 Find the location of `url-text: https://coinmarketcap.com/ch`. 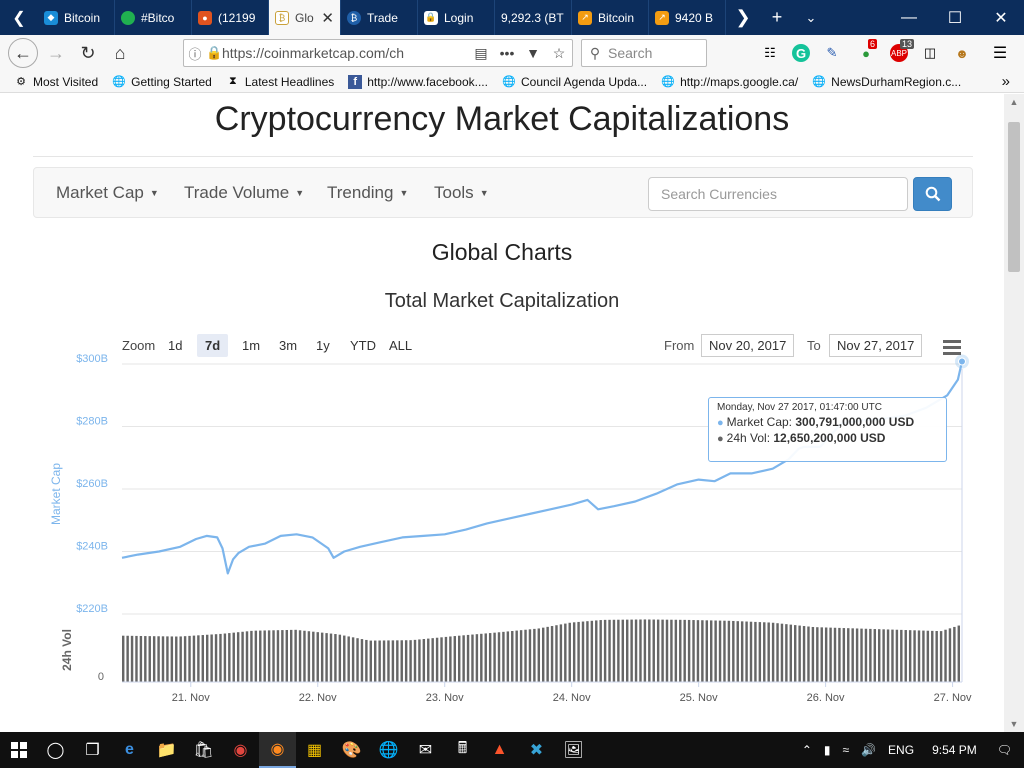

url-text: https://coinmarketcap.com/ch is located at coordinates (313, 53).